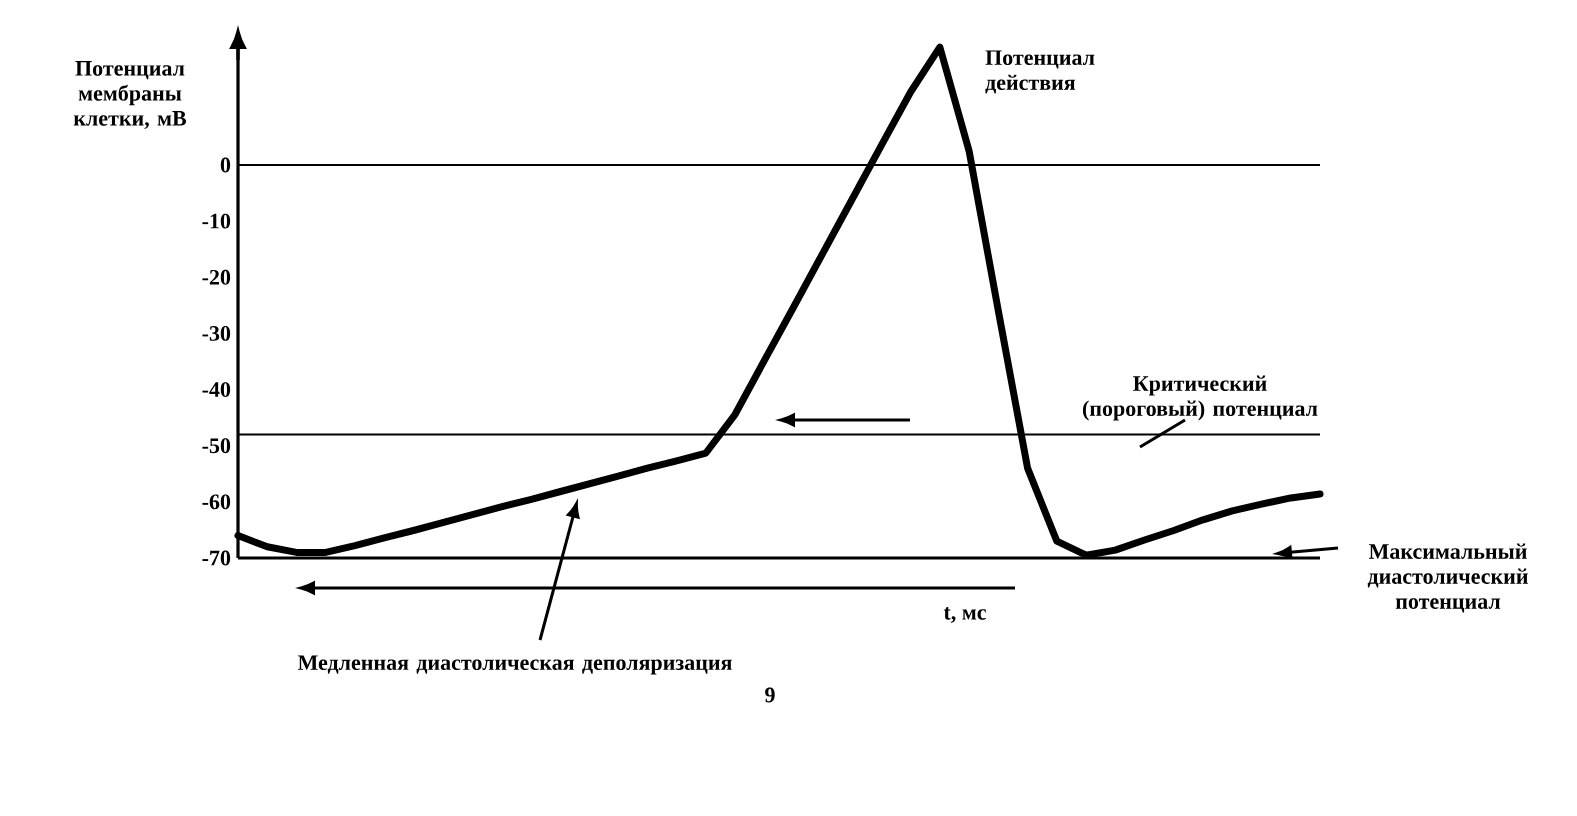  I want to click on y-tick-label: -70, so click(216, 558).